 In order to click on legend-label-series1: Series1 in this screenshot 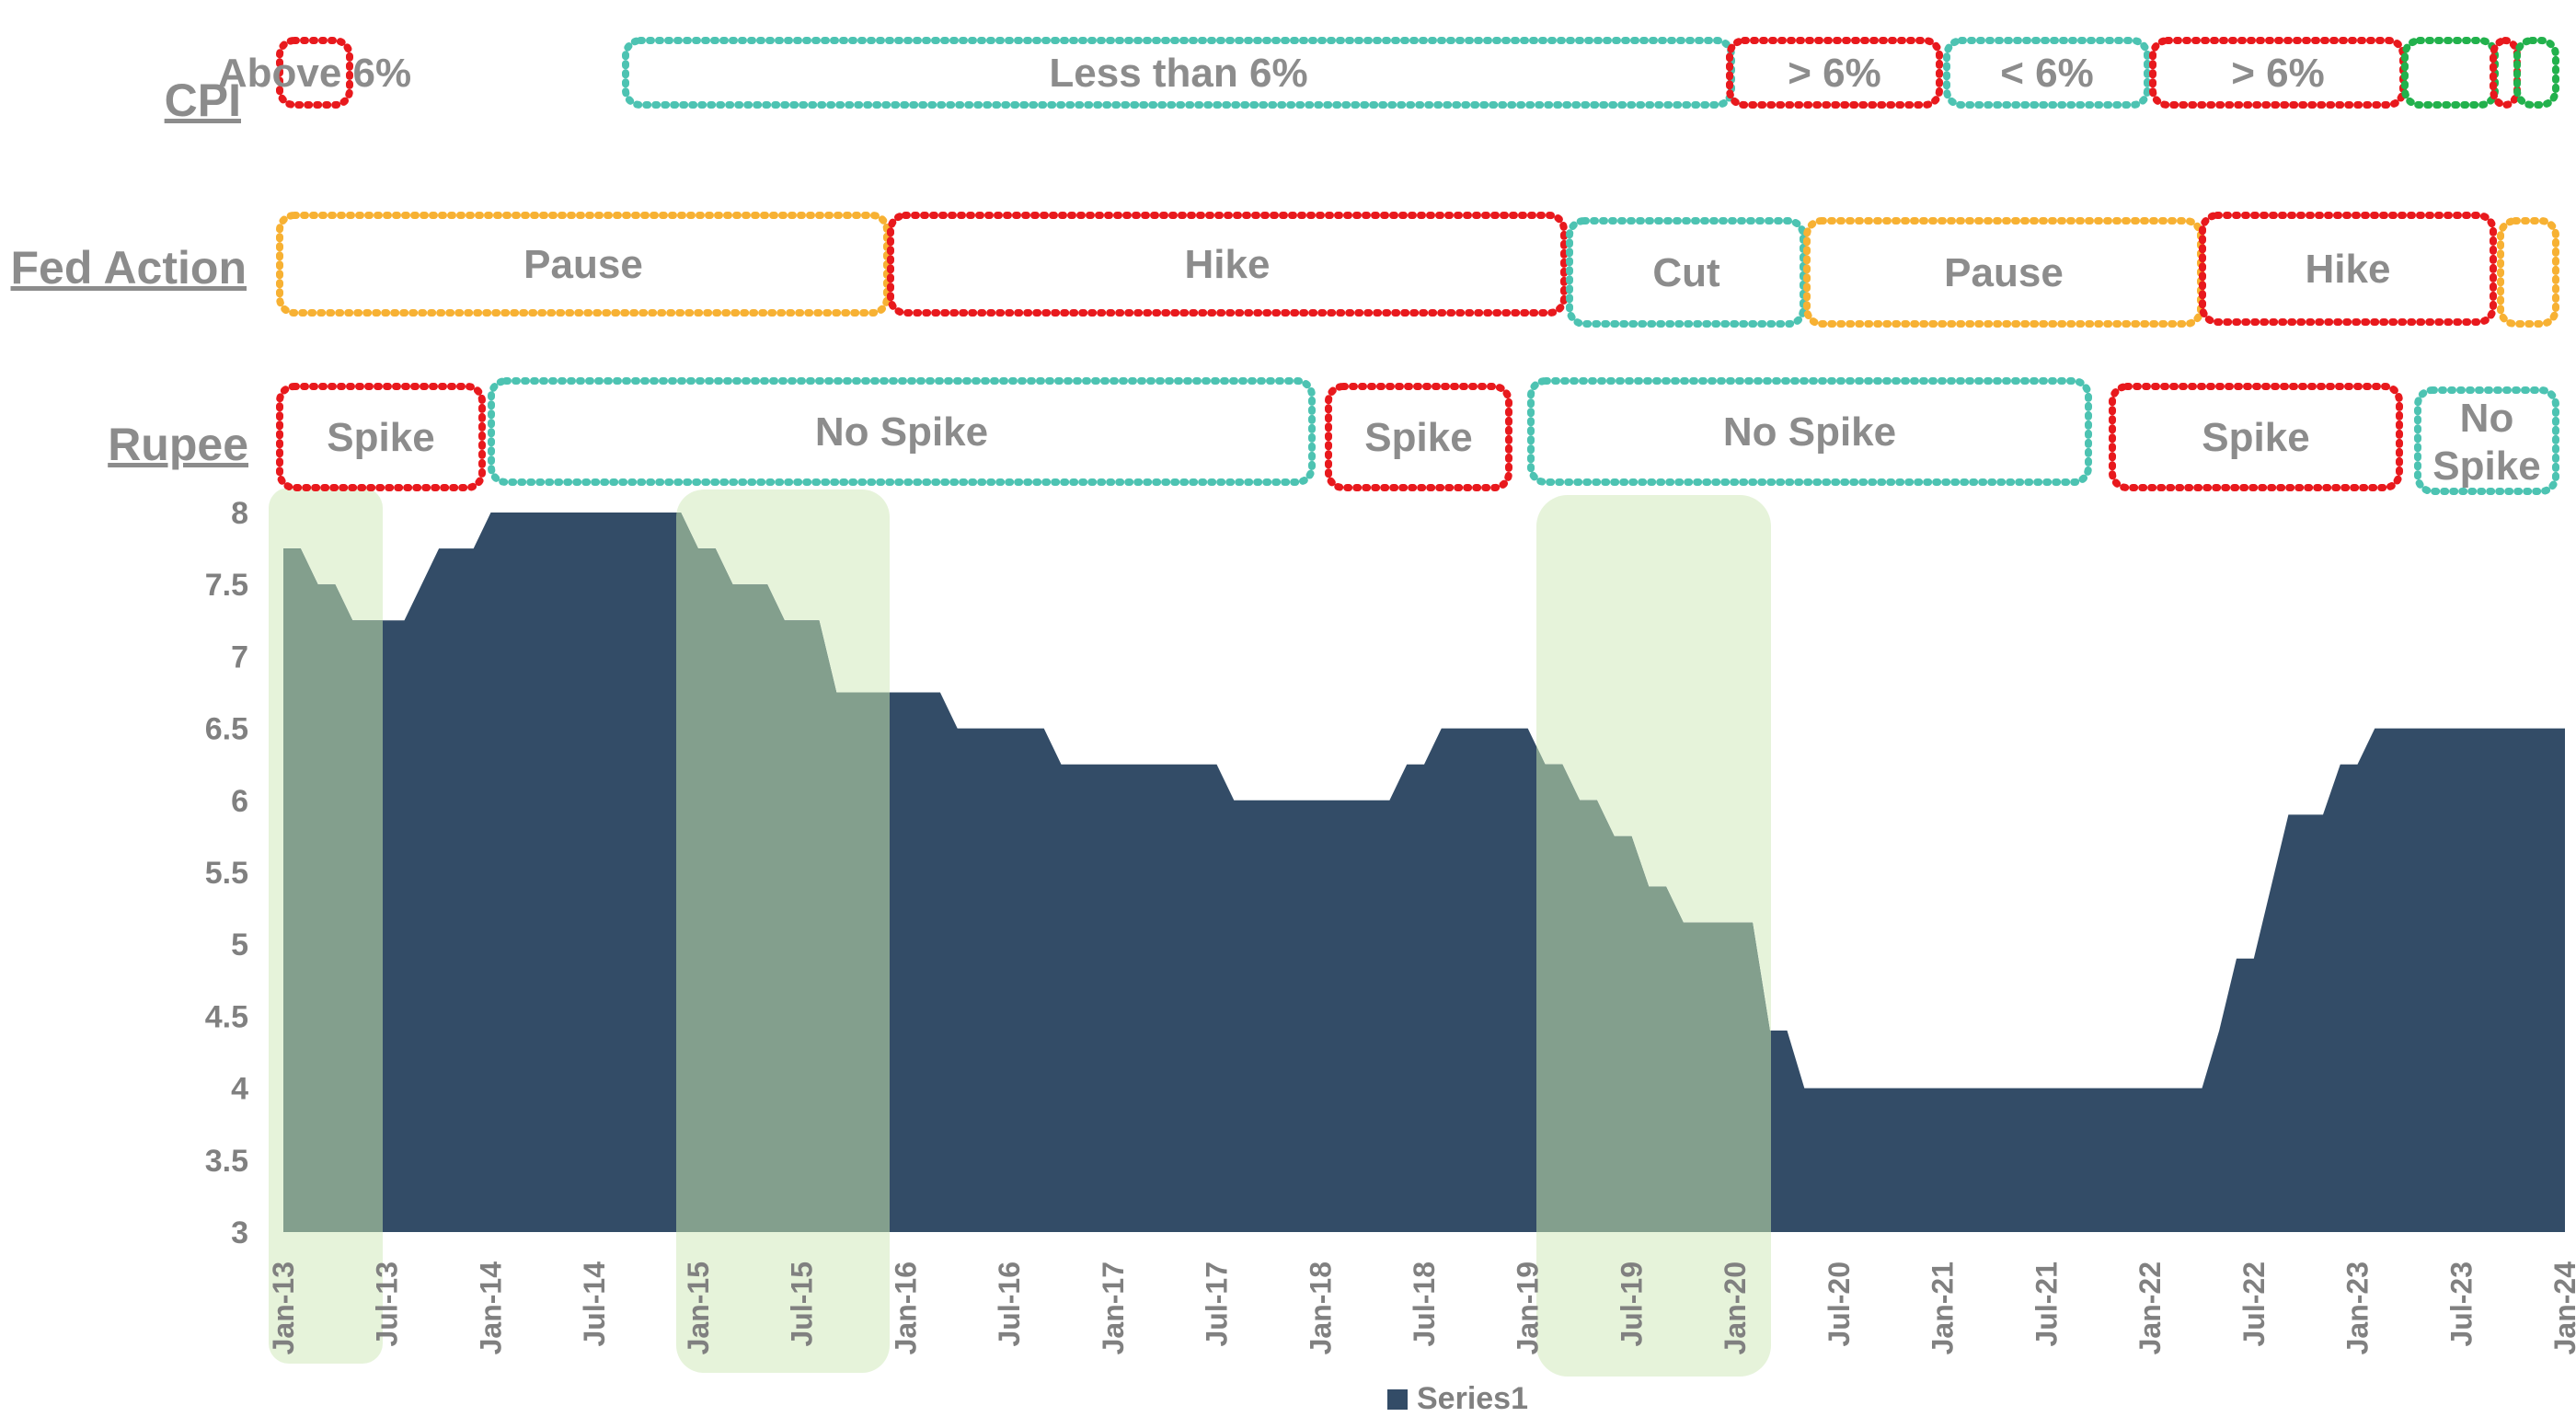, I will do `click(1472, 1399)`.